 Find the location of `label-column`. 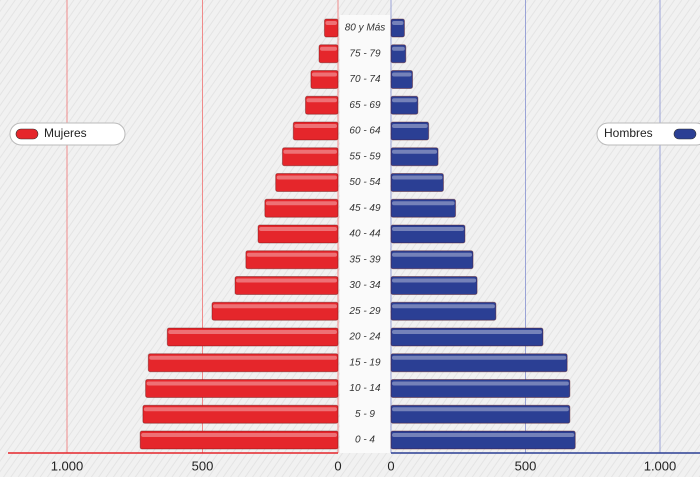

label-column is located at coordinates (365, 234).